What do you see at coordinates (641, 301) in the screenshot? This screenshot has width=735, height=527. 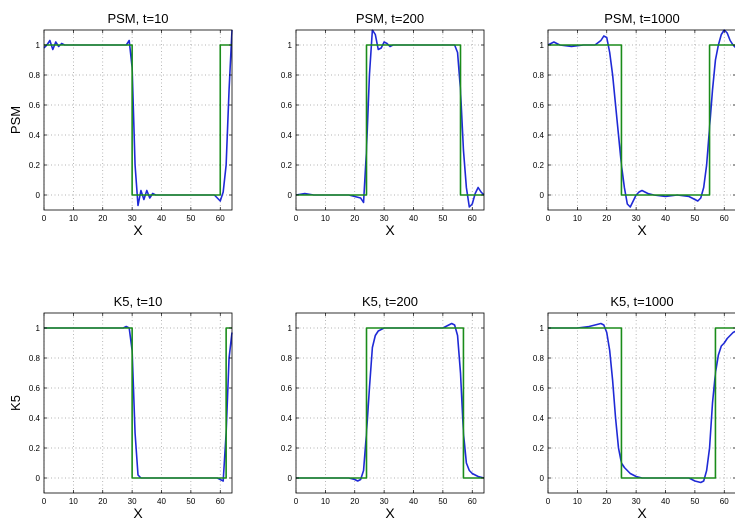 I see `chart-title: K5, t=1000` at bounding box center [641, 301].